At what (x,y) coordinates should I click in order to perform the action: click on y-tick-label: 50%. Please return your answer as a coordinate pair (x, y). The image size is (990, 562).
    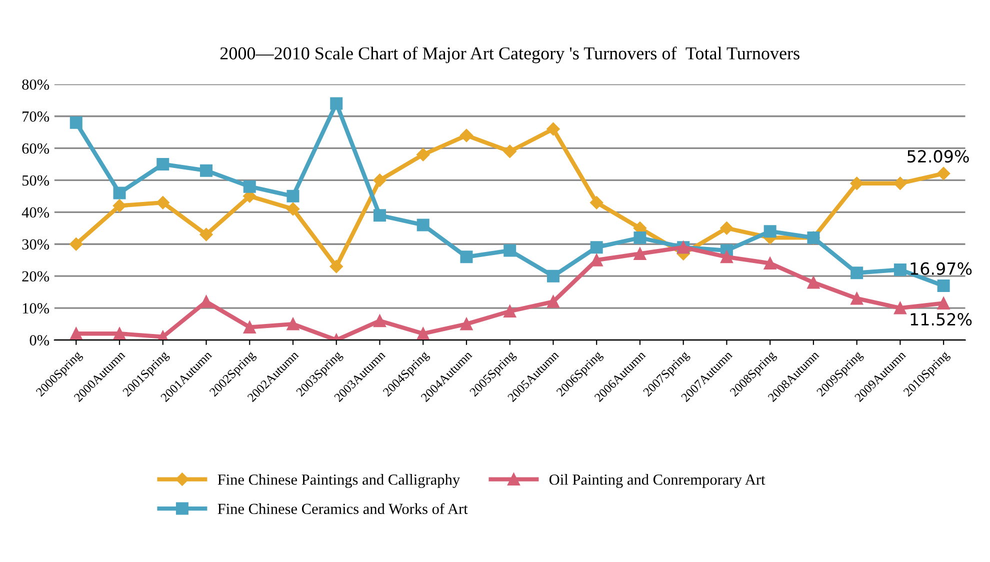
    Looking at the image, I should click on (36, 180).